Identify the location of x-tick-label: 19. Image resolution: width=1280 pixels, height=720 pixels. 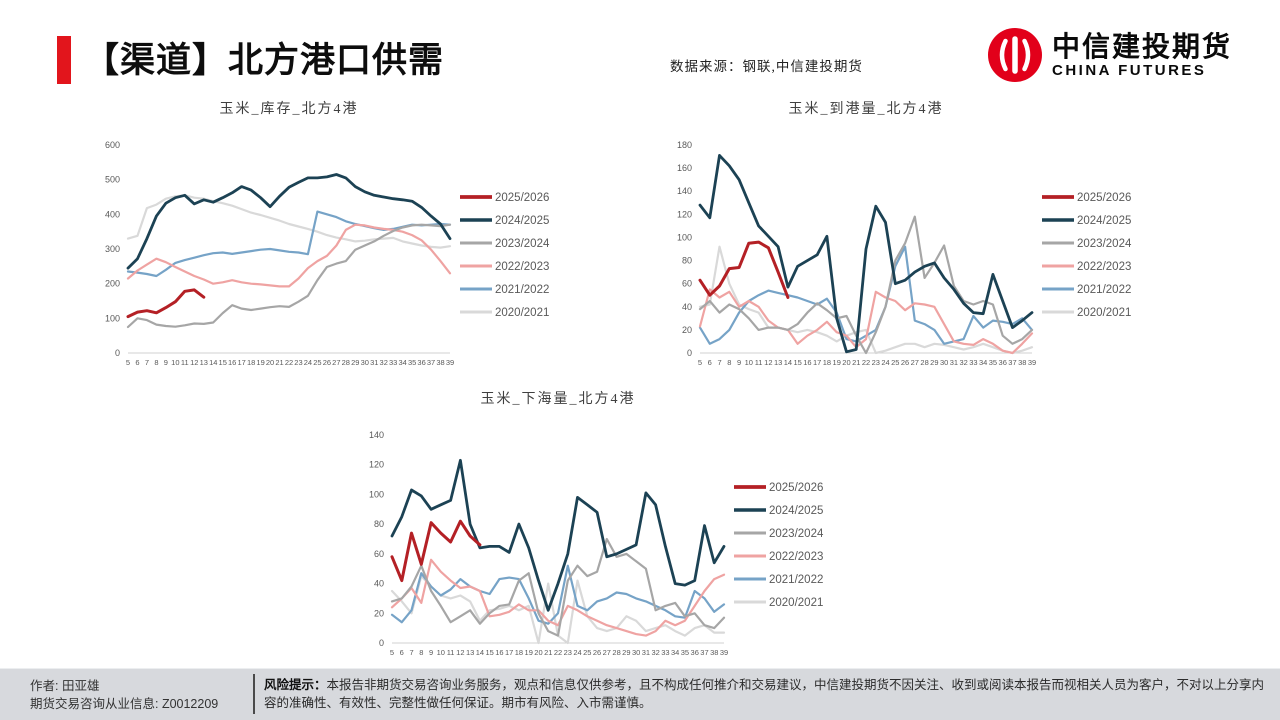
(837, 362).